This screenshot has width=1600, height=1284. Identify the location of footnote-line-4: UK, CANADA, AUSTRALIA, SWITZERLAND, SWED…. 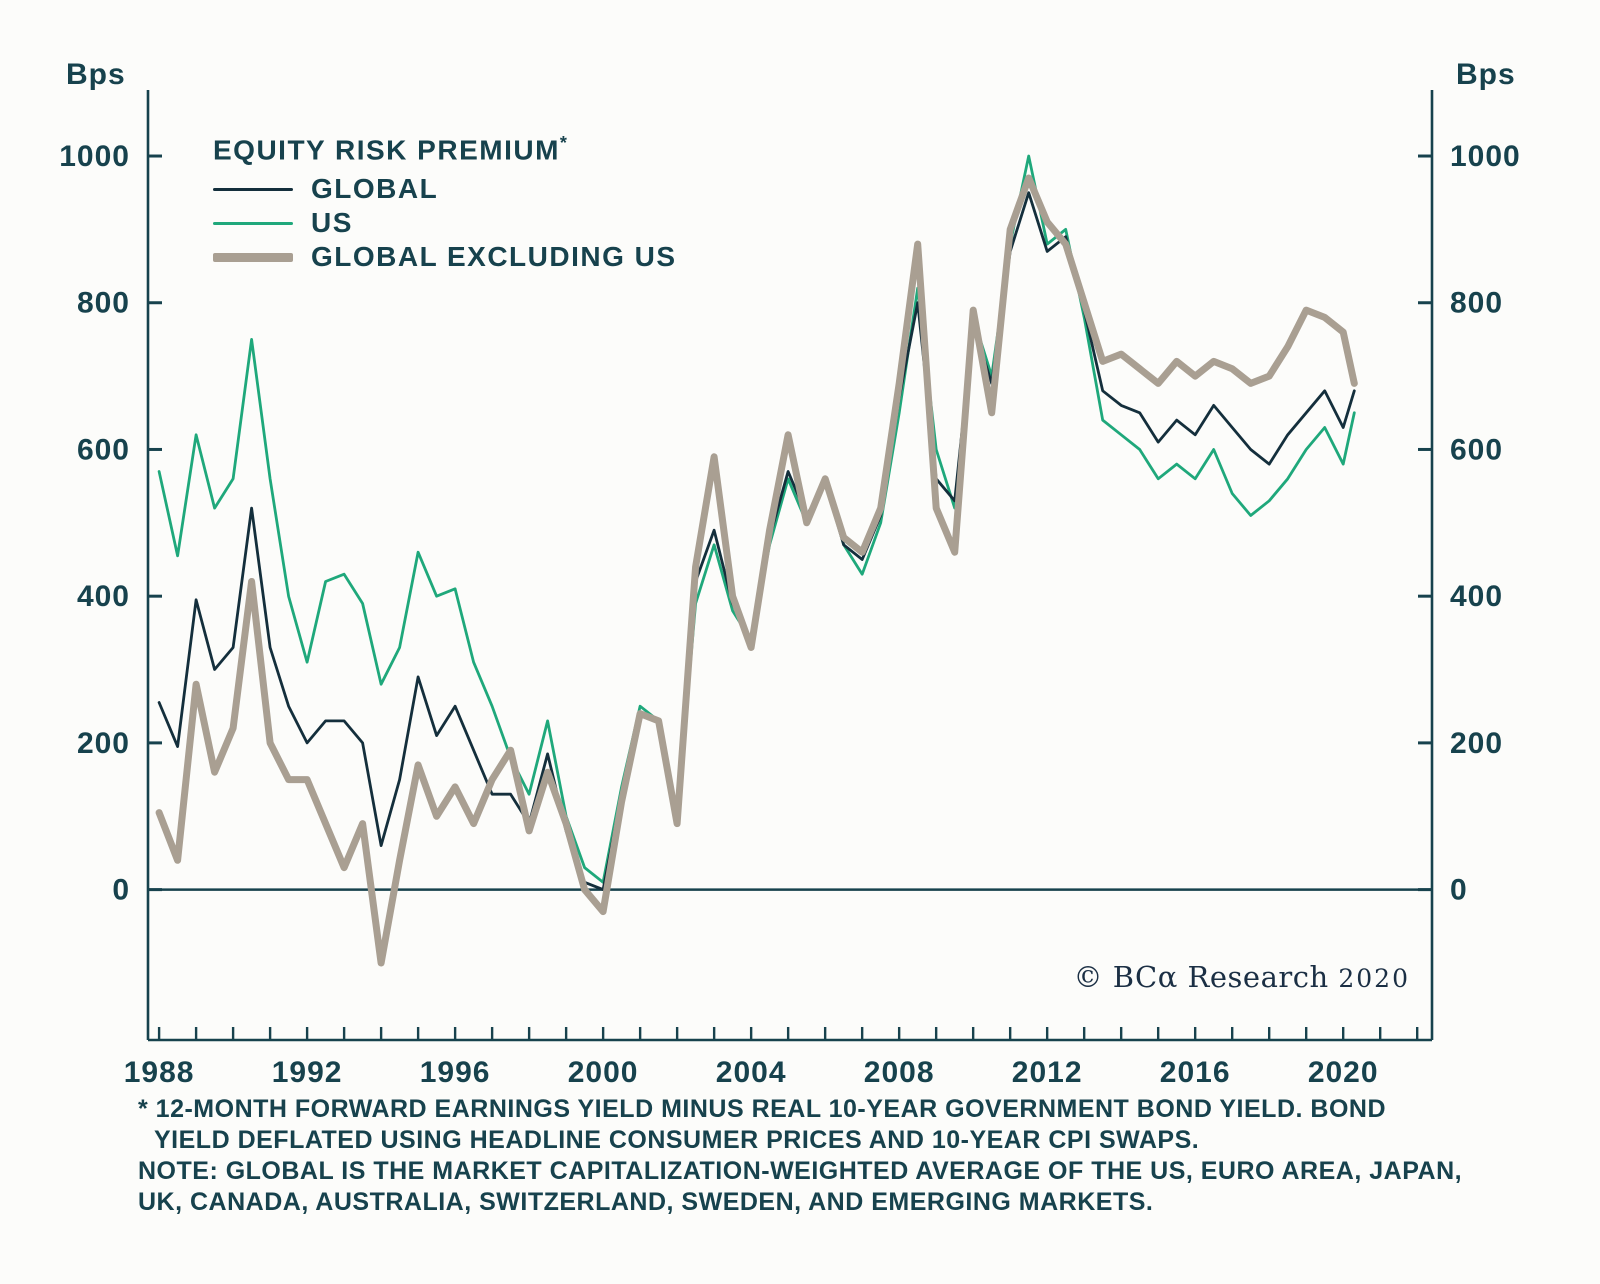
(646, 1202).